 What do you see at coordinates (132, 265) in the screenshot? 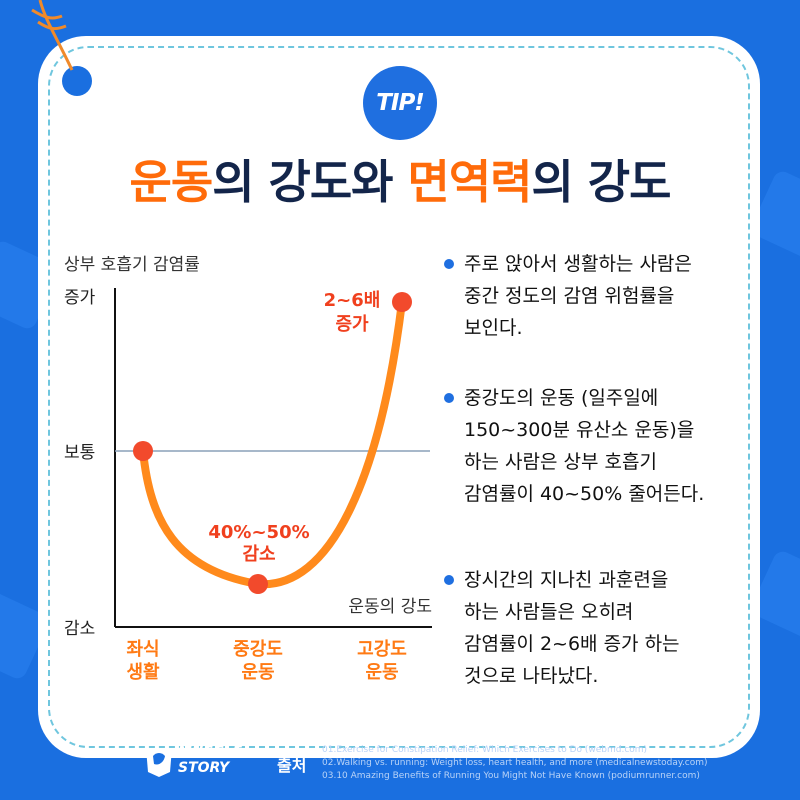
I see `y-axis-label: 상부 호흡기 감염률` at bounding box center [132, 265].